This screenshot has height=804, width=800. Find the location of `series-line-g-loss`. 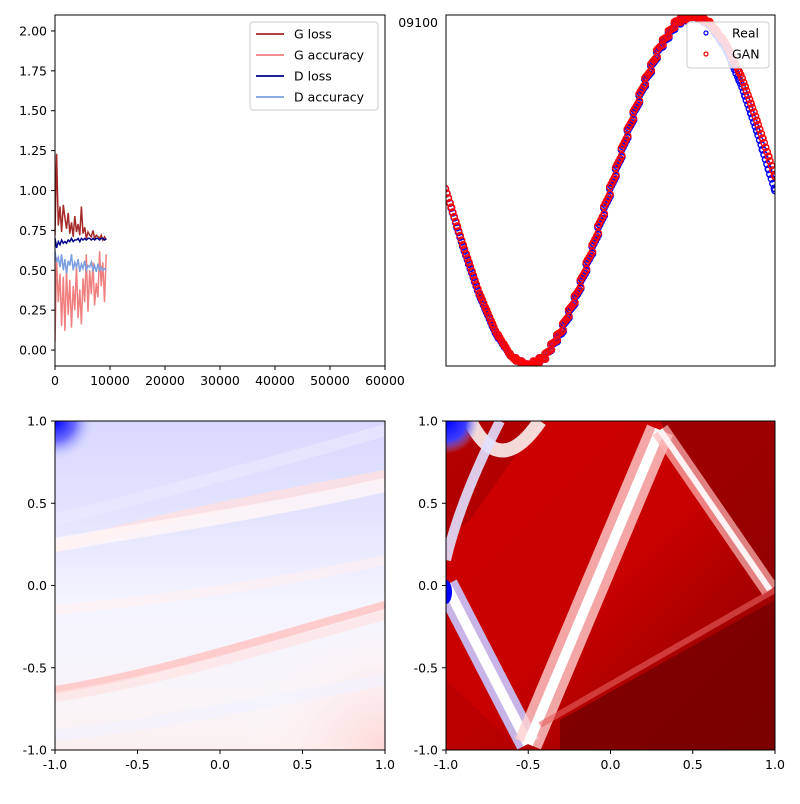

series-line-g-loss is located at coordinates (81, 197).